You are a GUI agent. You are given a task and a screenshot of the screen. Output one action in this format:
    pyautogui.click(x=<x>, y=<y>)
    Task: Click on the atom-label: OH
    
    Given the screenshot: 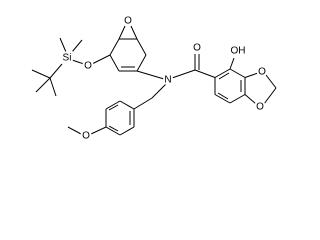 What is the action you would take?
    pyautogui.click(x=238, y=51)
    